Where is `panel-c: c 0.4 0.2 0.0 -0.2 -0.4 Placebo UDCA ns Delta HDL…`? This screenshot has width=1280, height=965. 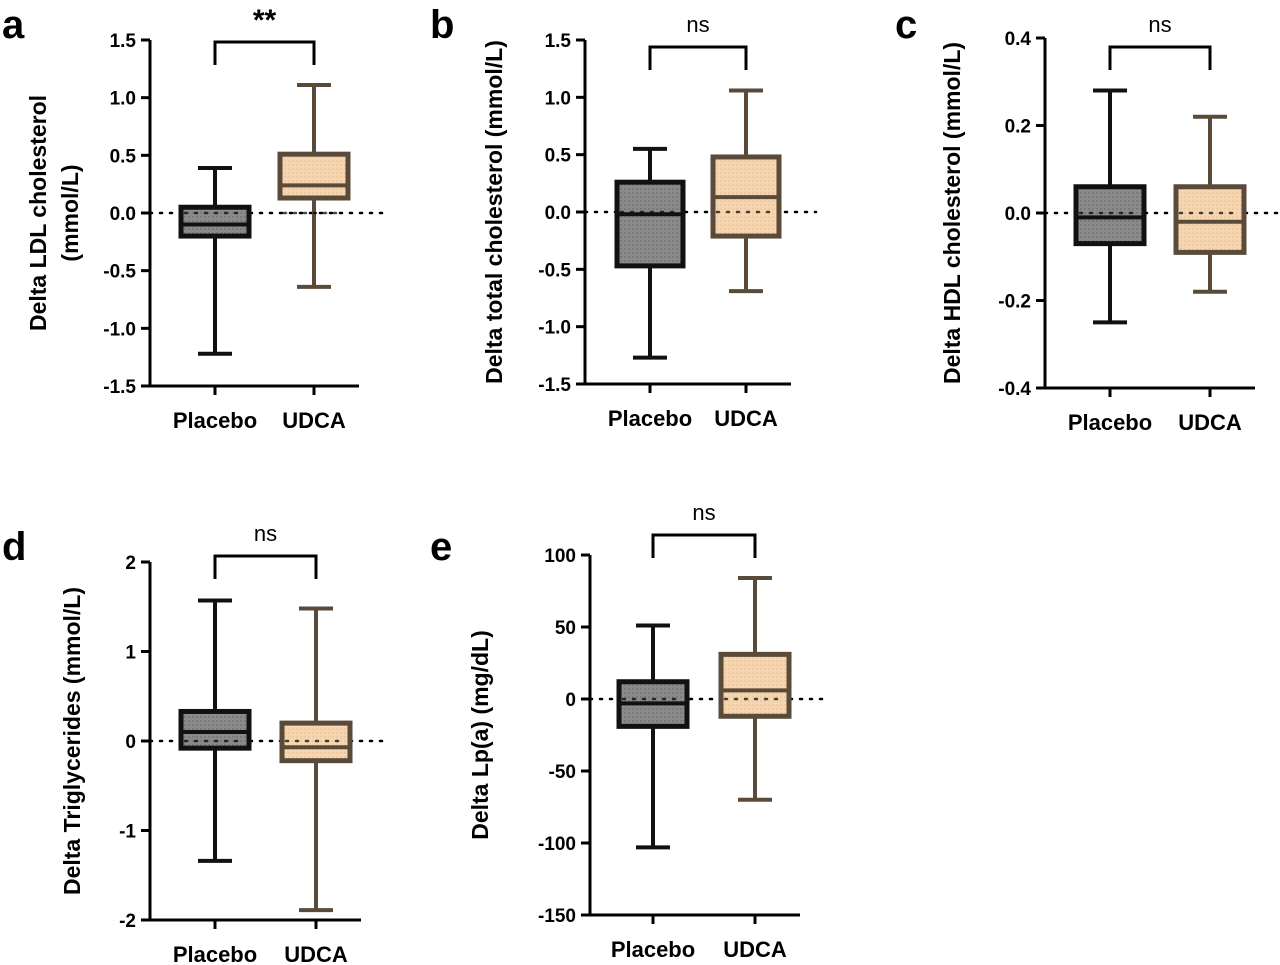 panel-c: c 0.4 0.2 0.0 -0.2 -0.4 Placebo UDCA ns Delta HDL… is located at coordinates (1087, 219).